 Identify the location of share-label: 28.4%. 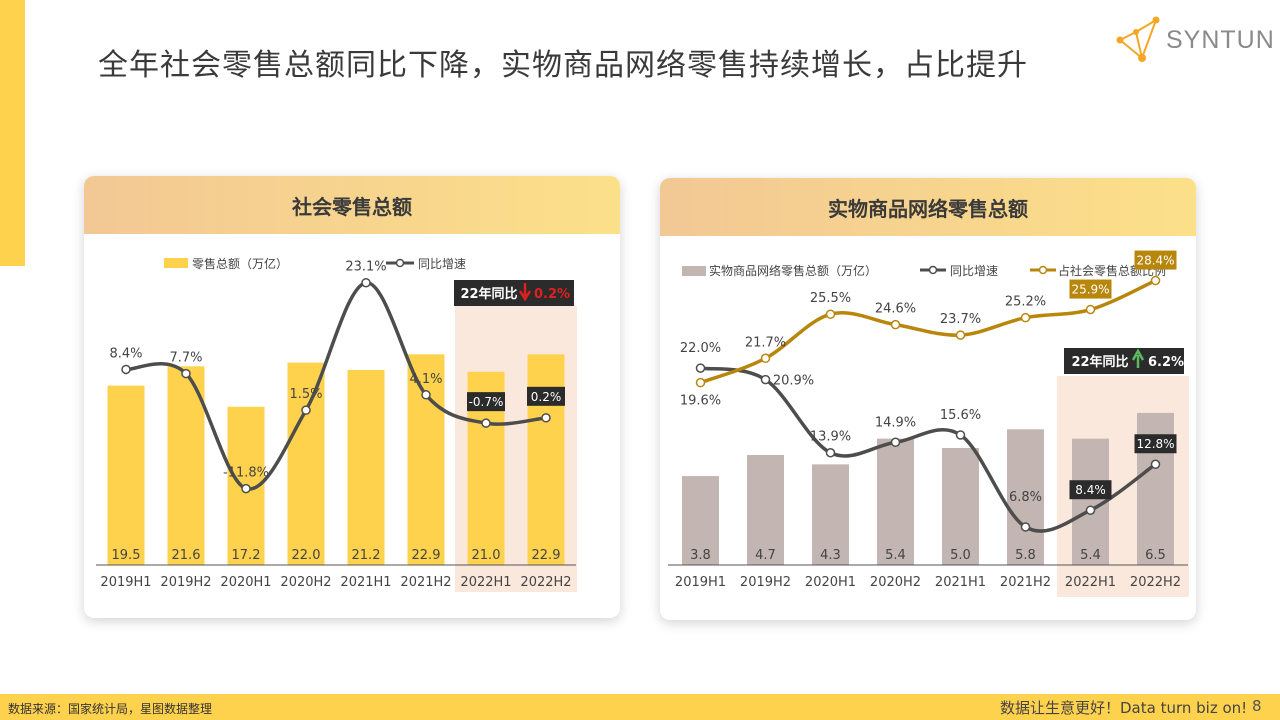
(1155, 261).